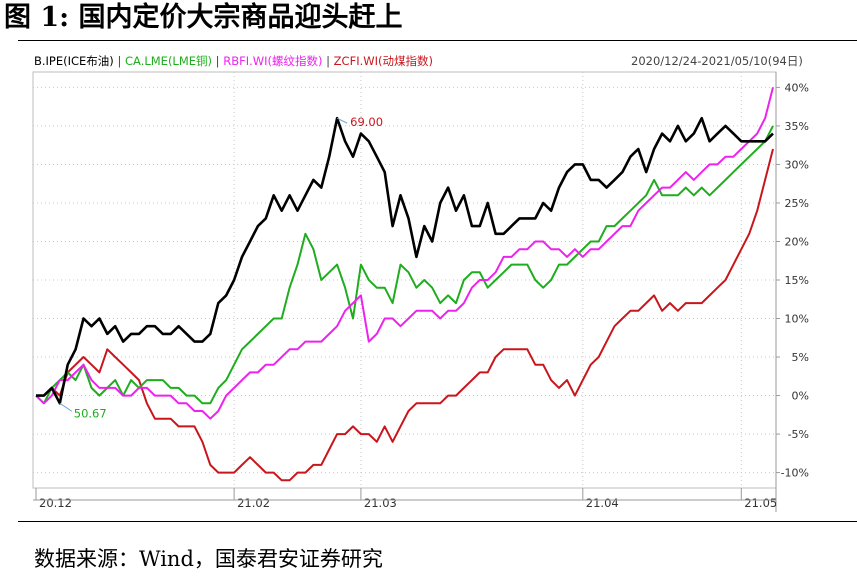 The image size is (857, 580). Describe the element at coordinates (717, 61) in the screenshot. I see `date-range-label: 2020/12/24-2021/05/10(94日)` at that location.